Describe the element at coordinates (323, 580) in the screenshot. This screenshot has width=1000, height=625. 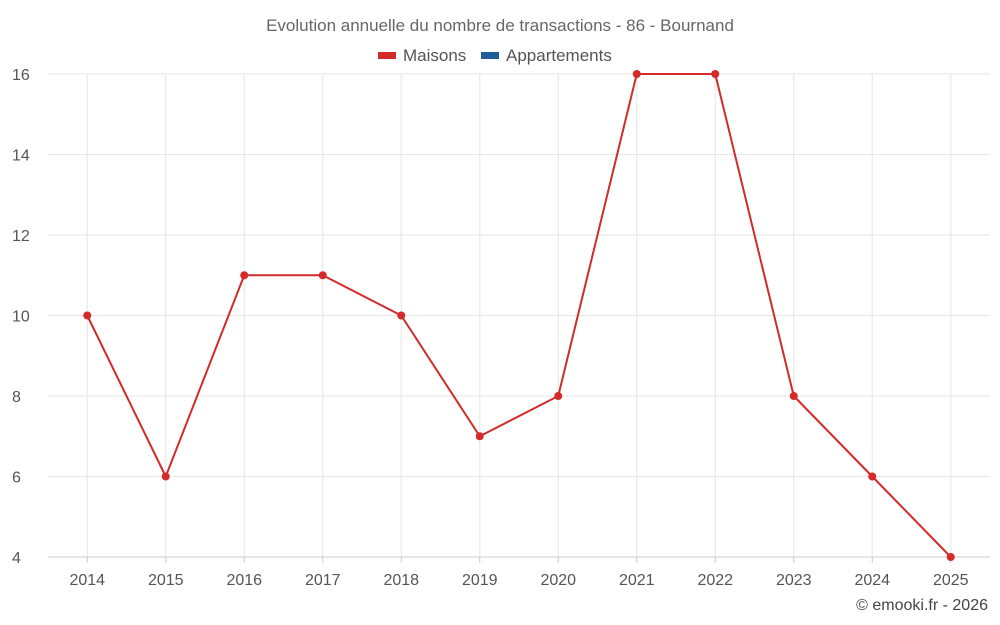
I see `x-tick-label: 2017` at that location.